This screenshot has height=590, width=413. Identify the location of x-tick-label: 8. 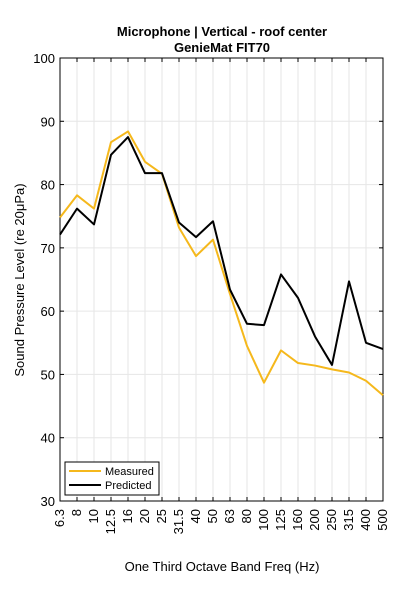
(76, 512).